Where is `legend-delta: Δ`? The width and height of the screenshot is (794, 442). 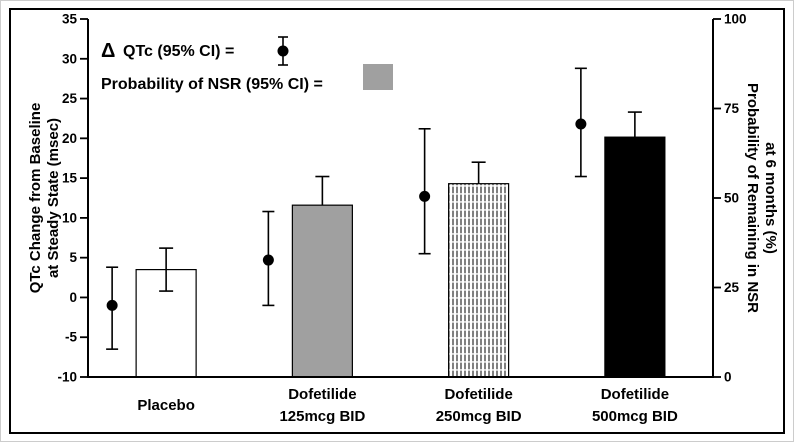
legend-delta: Δ is located at coordinates (108, 51).